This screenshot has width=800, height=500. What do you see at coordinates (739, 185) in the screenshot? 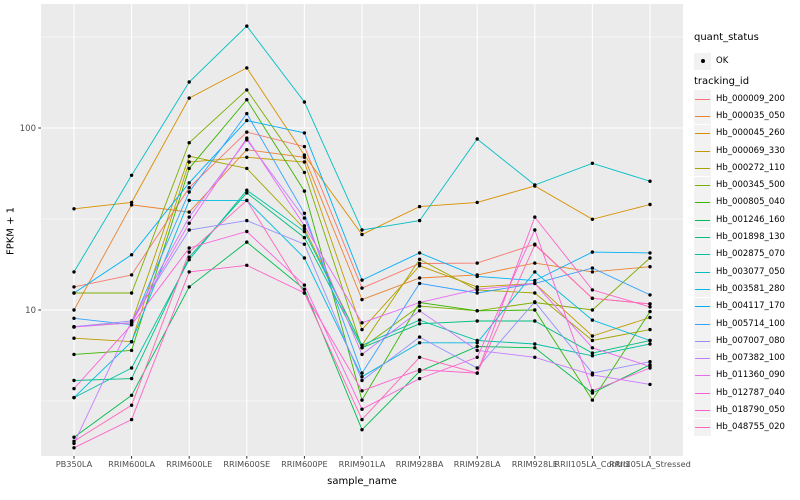
I see `legend-key: Hb_000345_500` at bounding box center [739, 185].